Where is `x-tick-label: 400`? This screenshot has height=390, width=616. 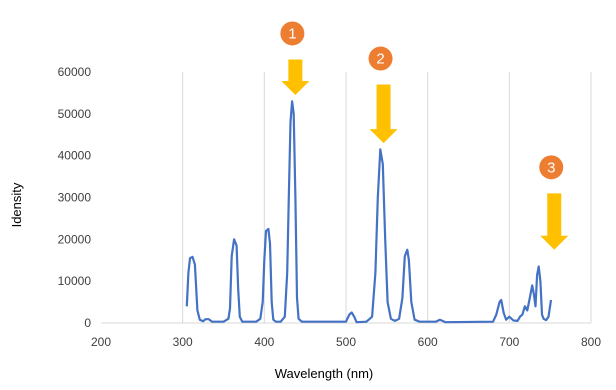 x-tick-label: 400 is located at coordinates (264, 342).